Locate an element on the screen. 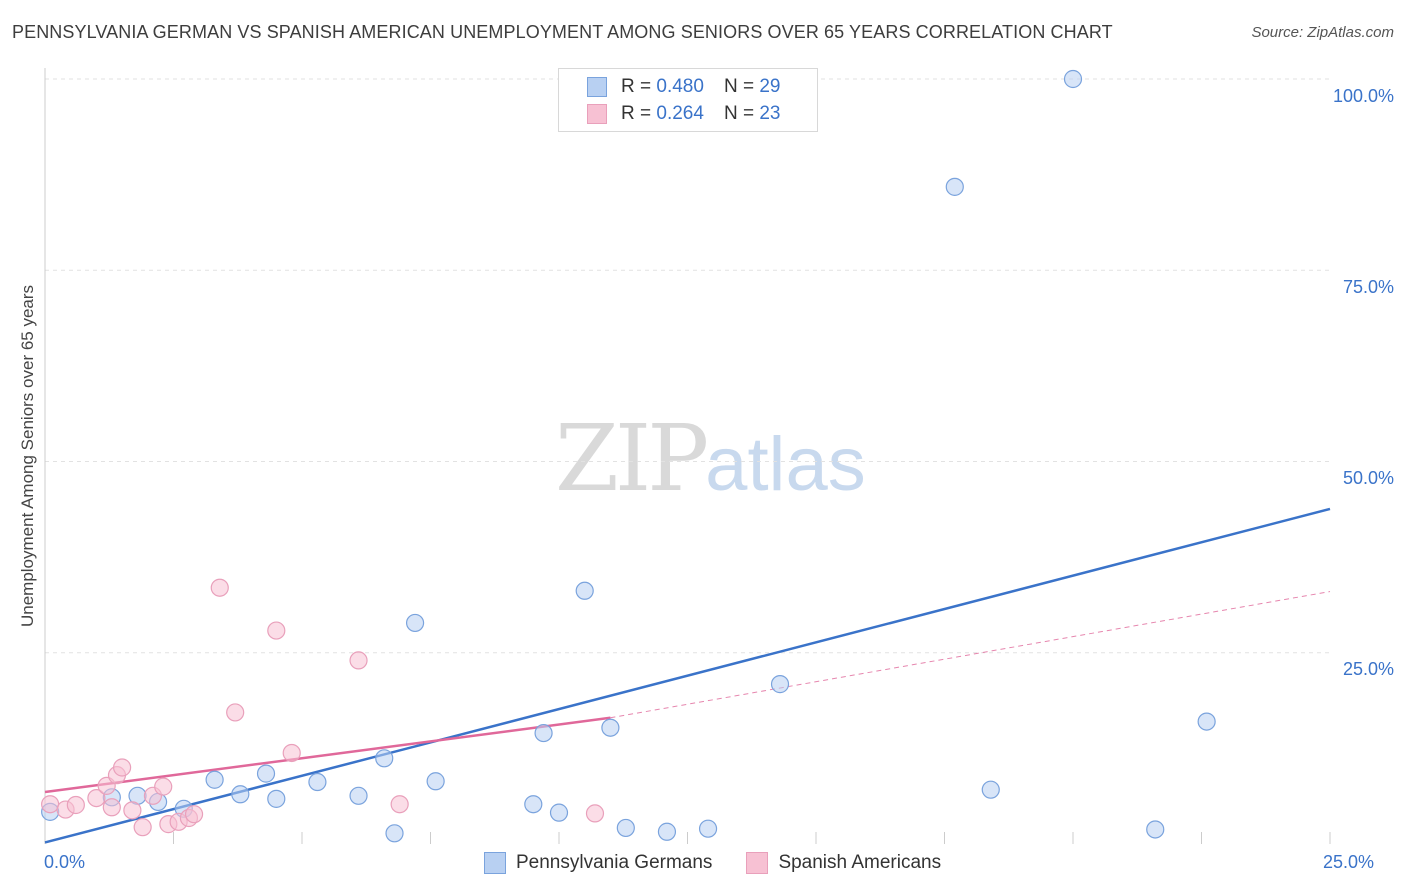  legend-swatch-blue is located at coordinates (597, 87).